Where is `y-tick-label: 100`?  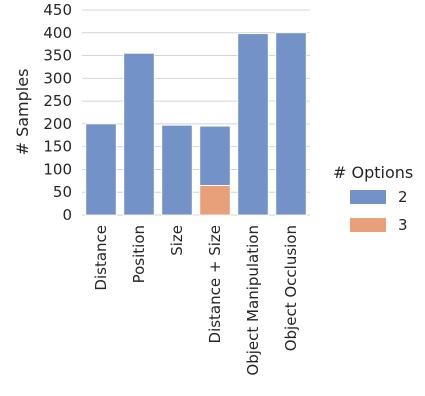 y-tick-label: 100 is located at coordinates (57, 169).